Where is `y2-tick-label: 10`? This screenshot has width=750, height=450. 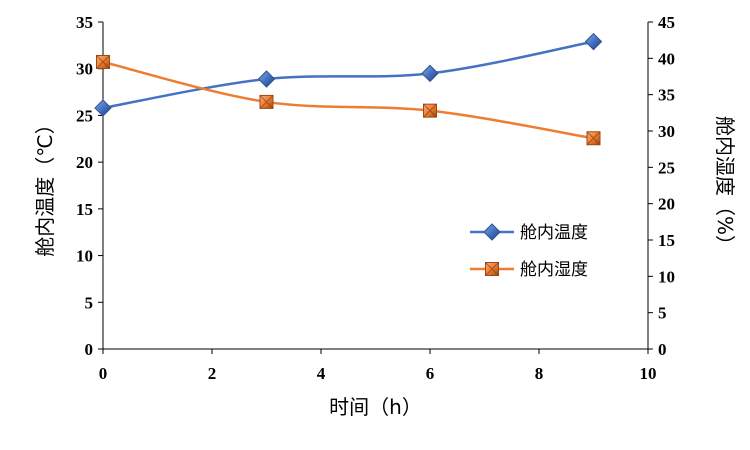
y2-tick-label: 10 is located at coordinates (666, 276).